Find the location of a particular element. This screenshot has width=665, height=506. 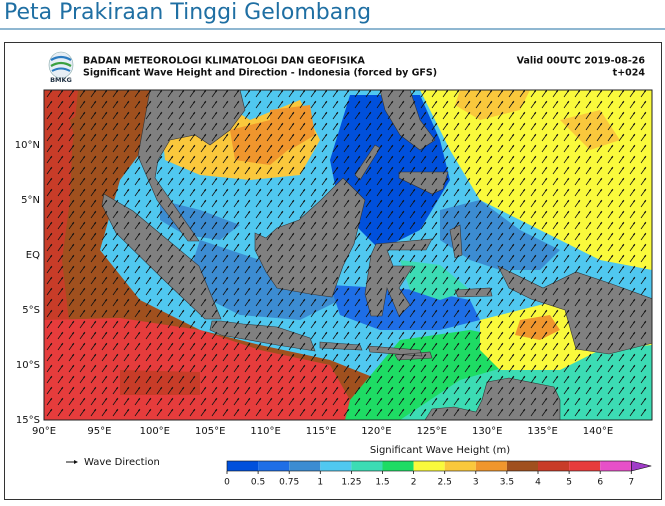

lon-label: 110°E is located at coordinates (265, 431).